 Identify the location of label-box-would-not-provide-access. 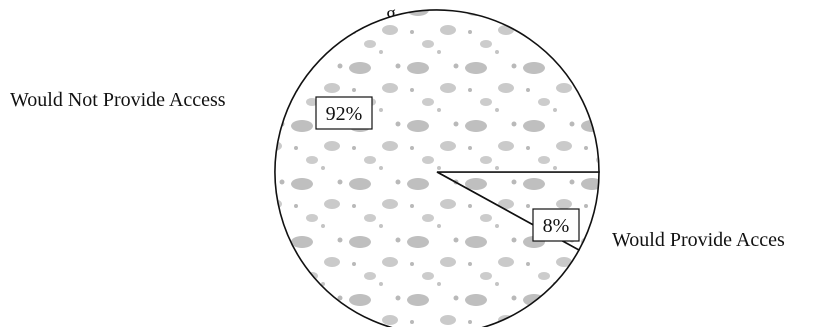
(344, 113).